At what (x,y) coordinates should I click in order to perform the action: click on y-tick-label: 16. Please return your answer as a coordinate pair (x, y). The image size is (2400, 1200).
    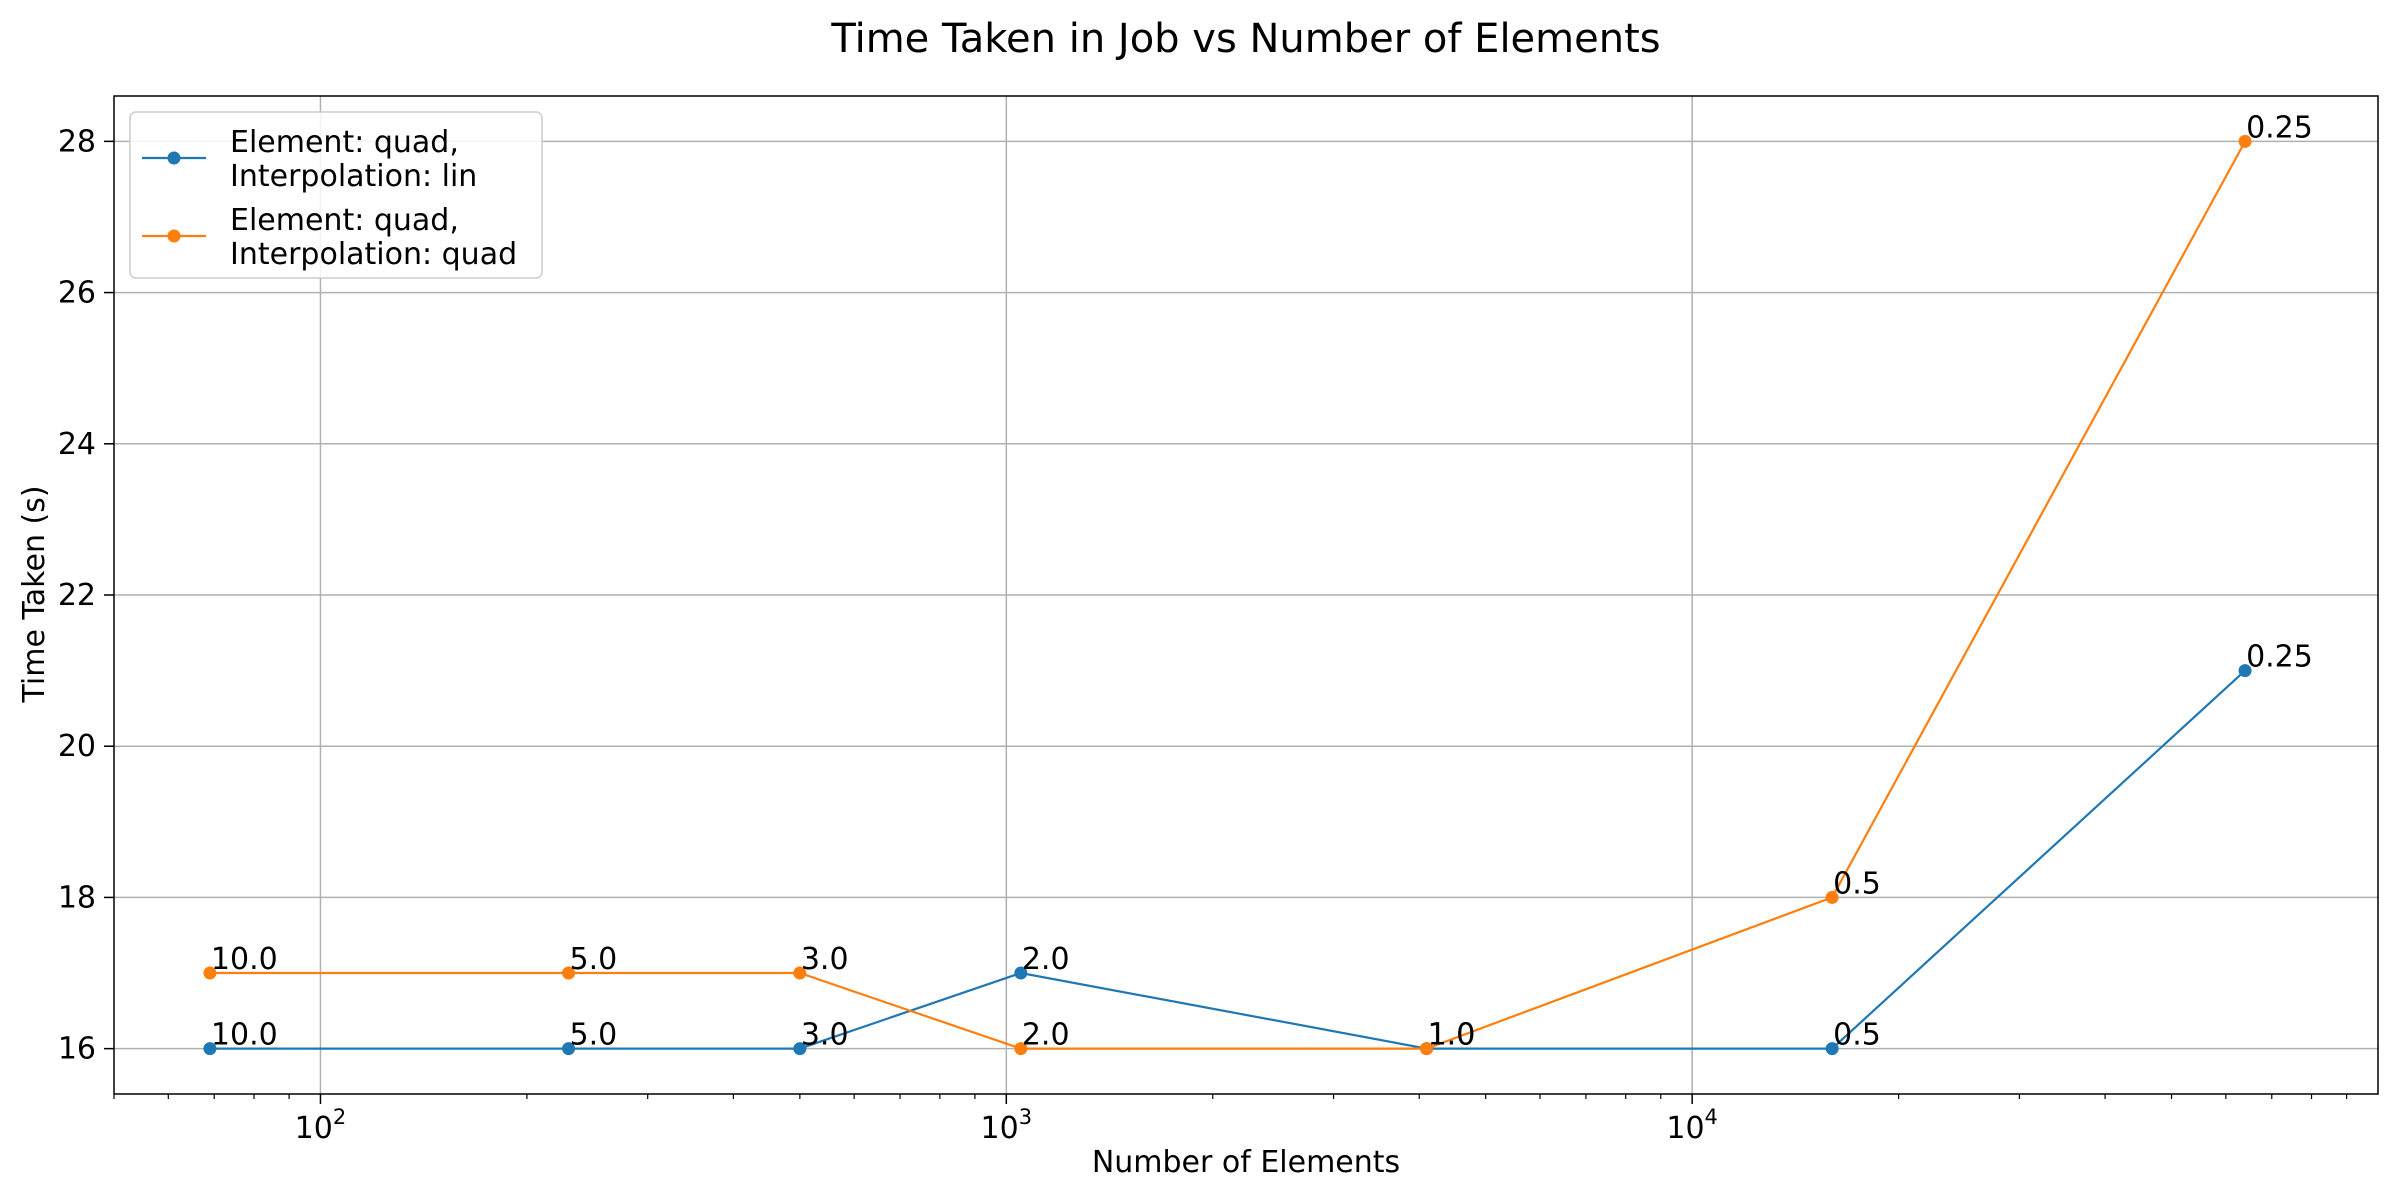
    Looking at the image, I should click on (77, 1049).